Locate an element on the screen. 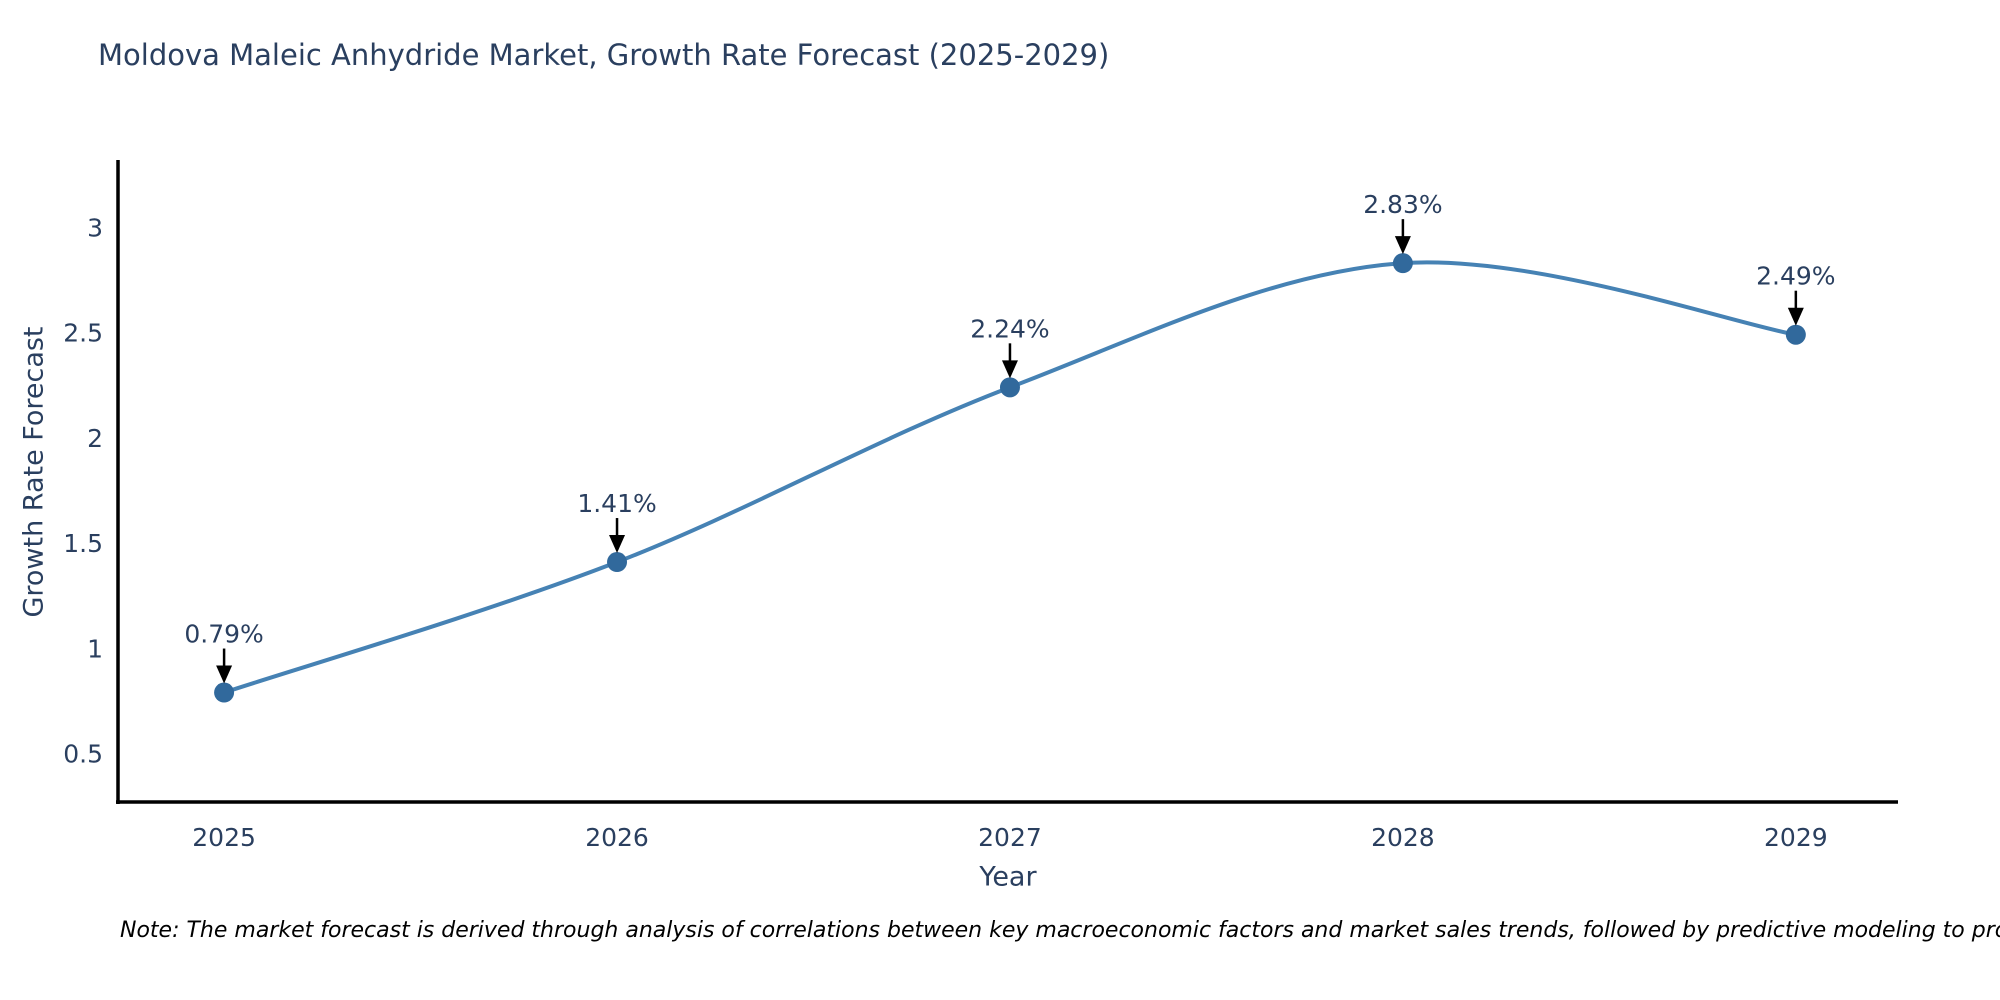 This screenshot has width=2000, height=1000. x-tick-label: 2029 is located at coordinates (1796, 837).